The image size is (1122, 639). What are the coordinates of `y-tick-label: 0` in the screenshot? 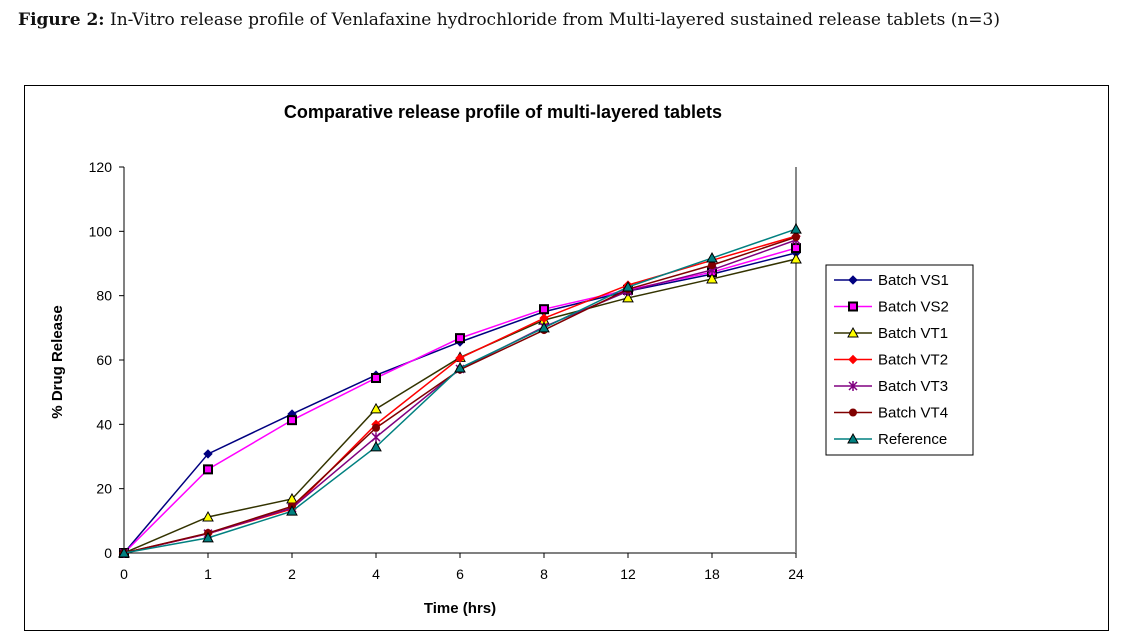 It's located at (108, 553).